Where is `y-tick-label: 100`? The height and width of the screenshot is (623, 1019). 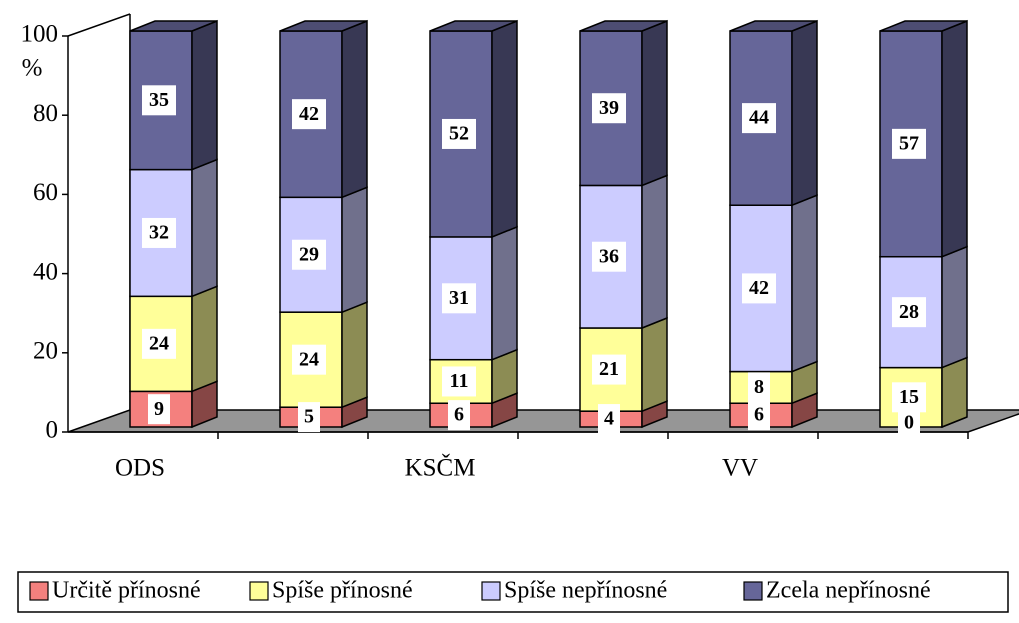 y-tick-label: 100 is located at coordinates (40, 34).